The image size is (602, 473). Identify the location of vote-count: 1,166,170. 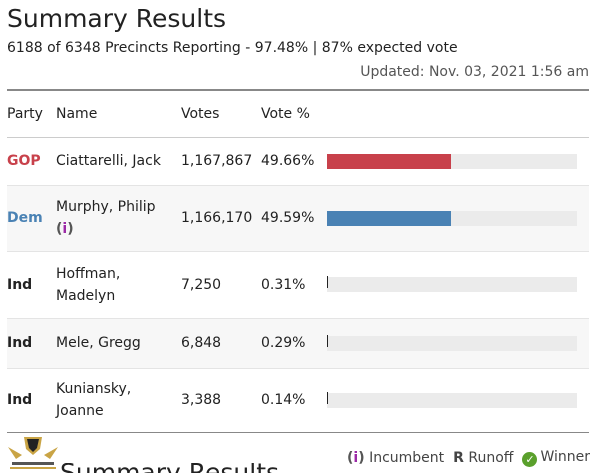
(221, 218).